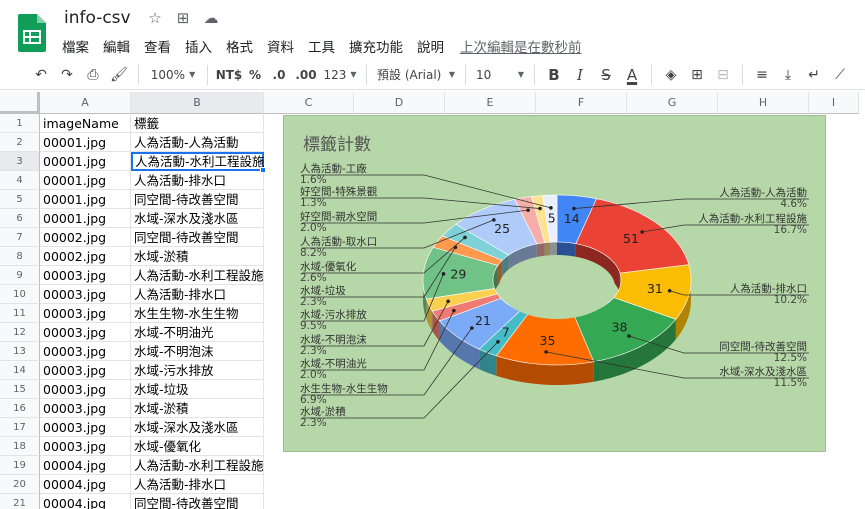 This screenshot has height=509, width=865. I want to click on sheets-logo-icon, so click(32, 33).